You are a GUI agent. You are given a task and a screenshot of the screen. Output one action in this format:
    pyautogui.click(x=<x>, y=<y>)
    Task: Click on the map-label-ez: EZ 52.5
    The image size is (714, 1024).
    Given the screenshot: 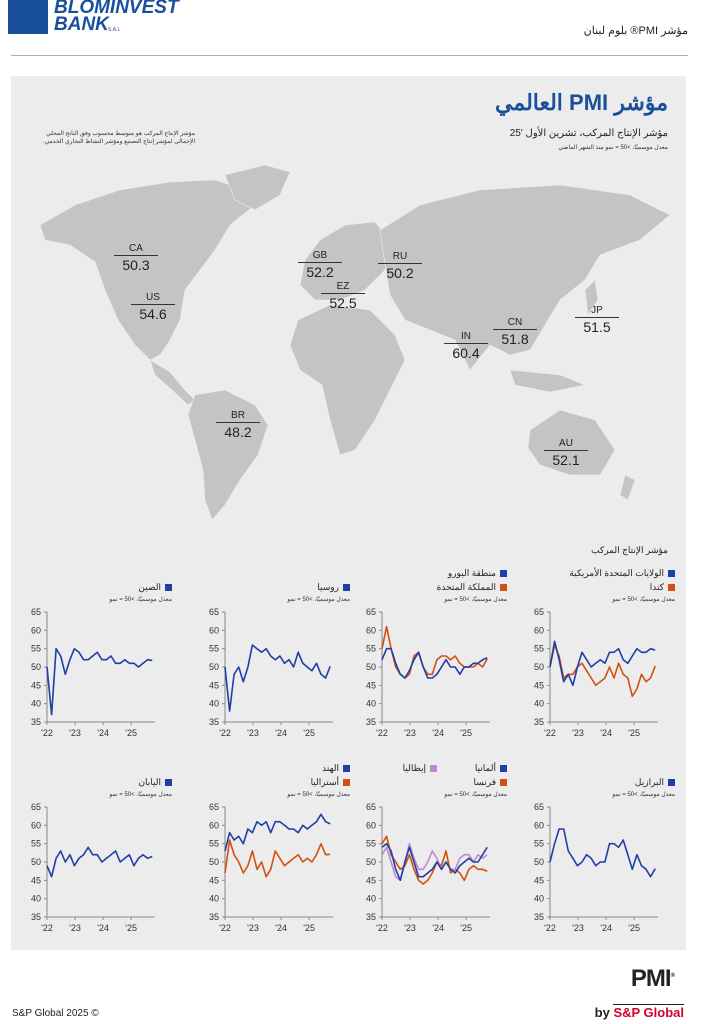 What is the action you would take?
    pyautogui.click(x=343, y=296)
    